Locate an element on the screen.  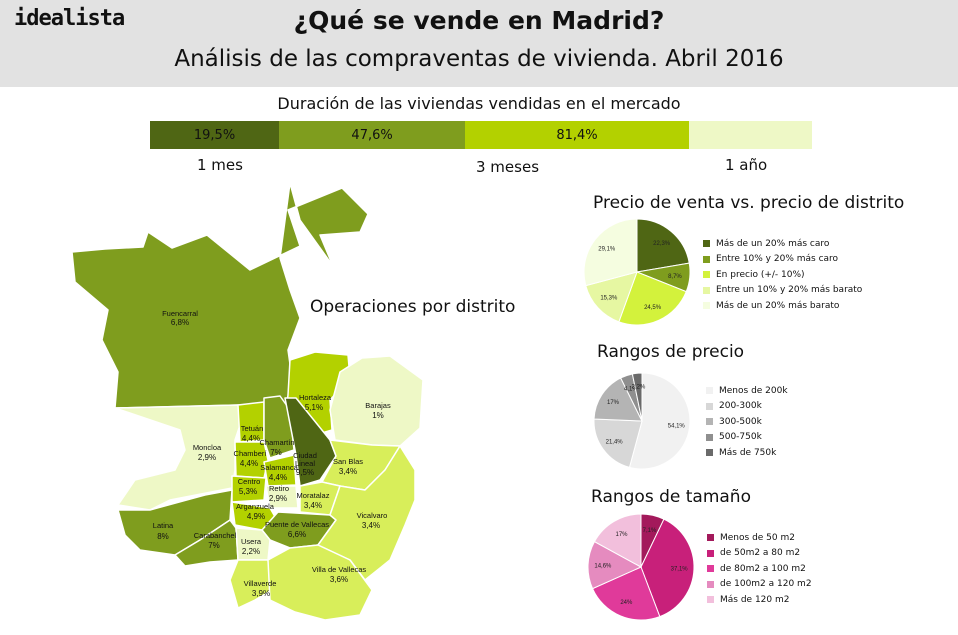
pie3-title: Rangos de tamaño is located at coordinates (671, 497).